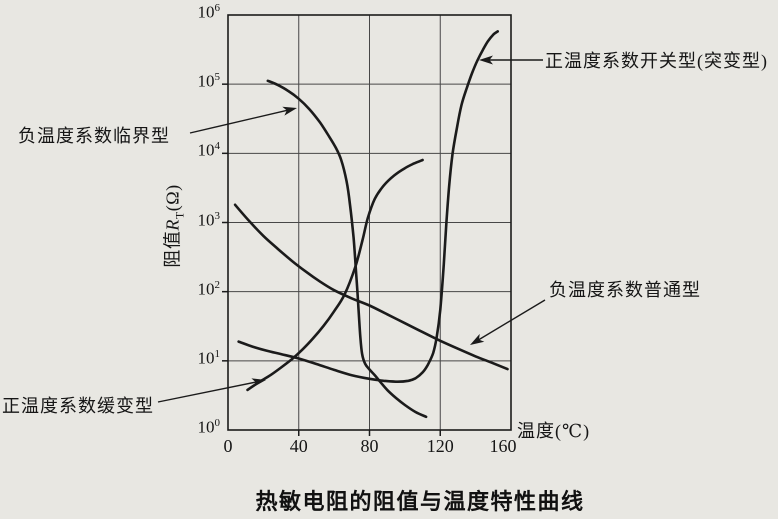 Image resolution: width=778 pixels, height=519 pixels. I want to click on y-tick-label-1e5: 10⁵, so click(209, 81).